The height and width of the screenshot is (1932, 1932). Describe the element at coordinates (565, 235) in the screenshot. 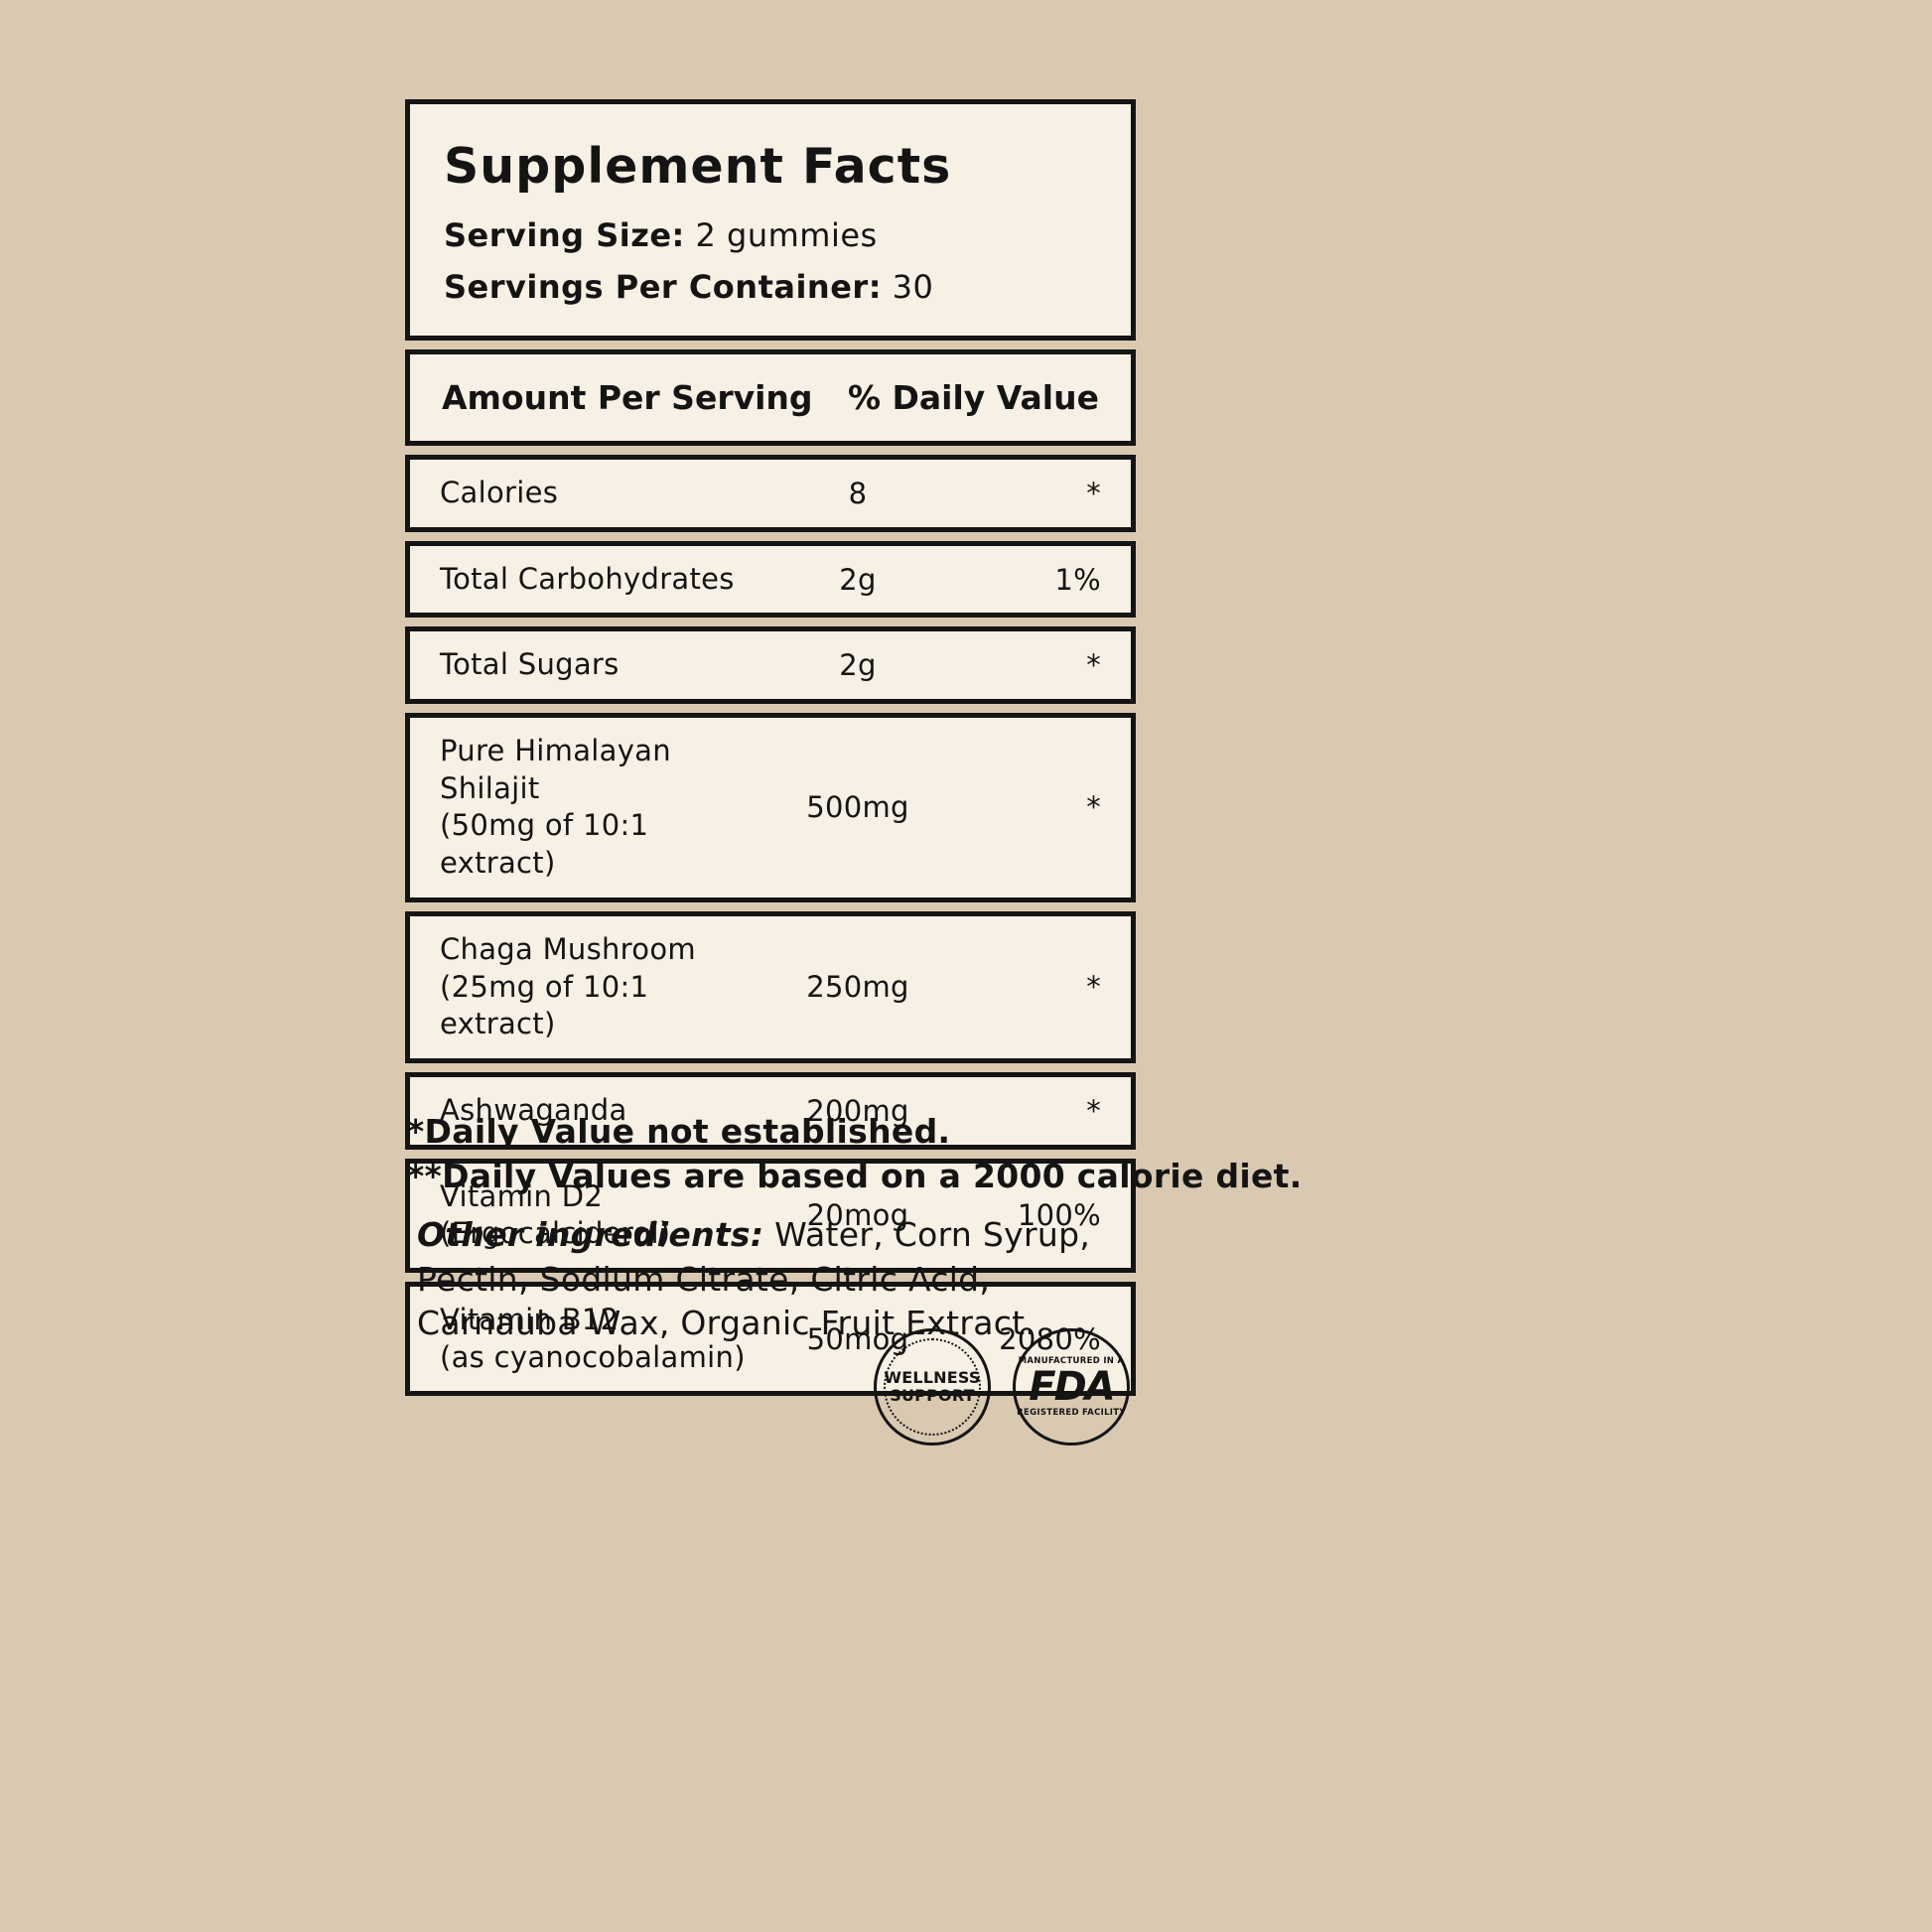

I see `serving-size-label: Serving Size:` at that location.